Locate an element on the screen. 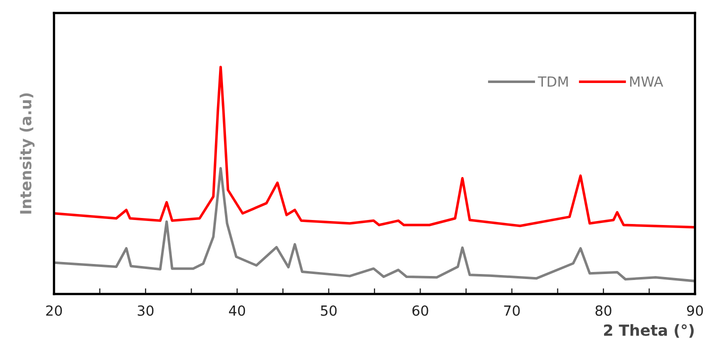  legend-label: MWA is located at coordinates (647, 81).